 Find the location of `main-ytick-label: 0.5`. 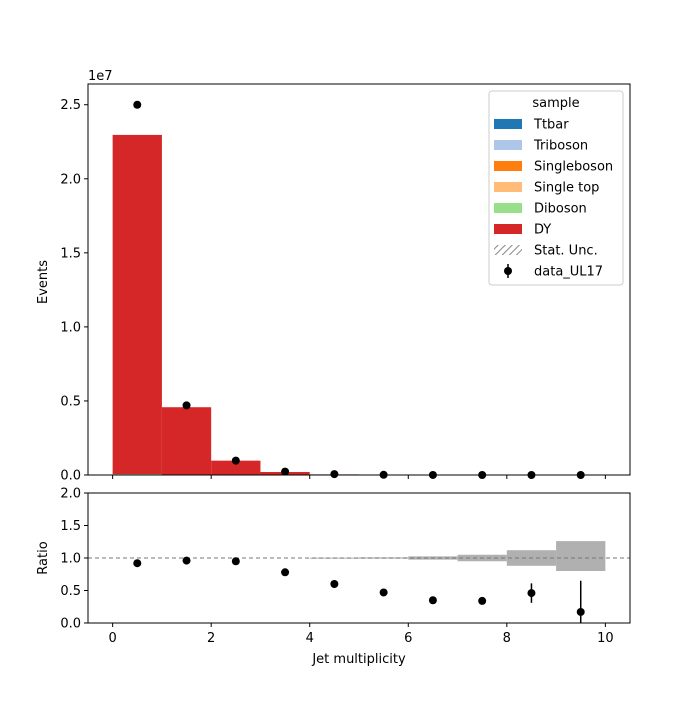

main-ytick-label: 0.5 is located at coordinates (70, 401).